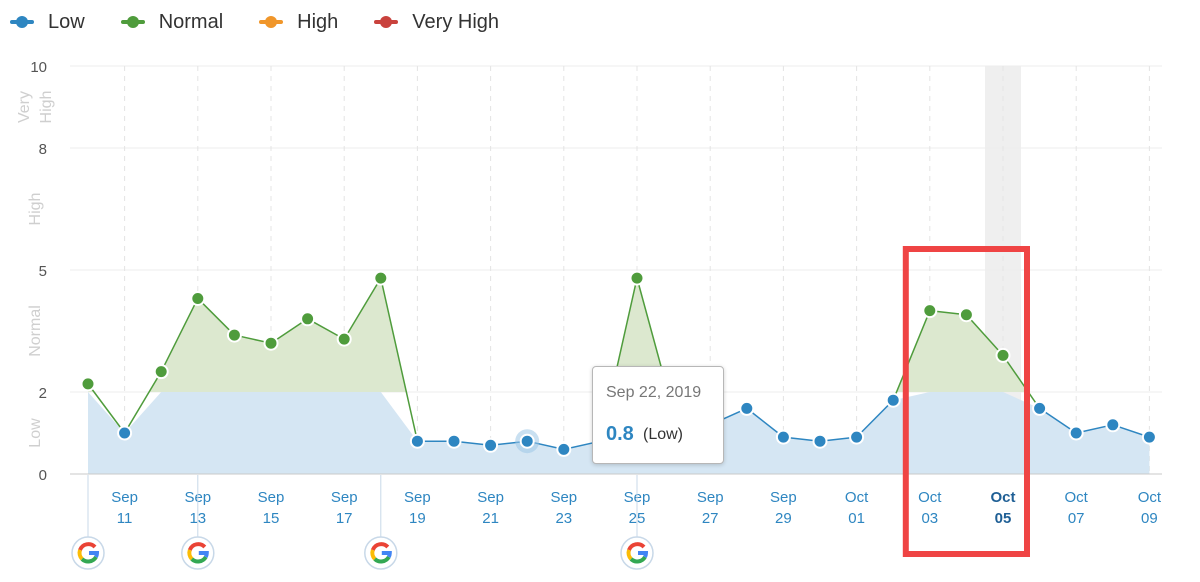 This screenshot has height=582, width=1200. What do you see at coordinates (43, 149) in the screenshot?
I see `y-tick-label: 8` at bounding box center [43, 149].